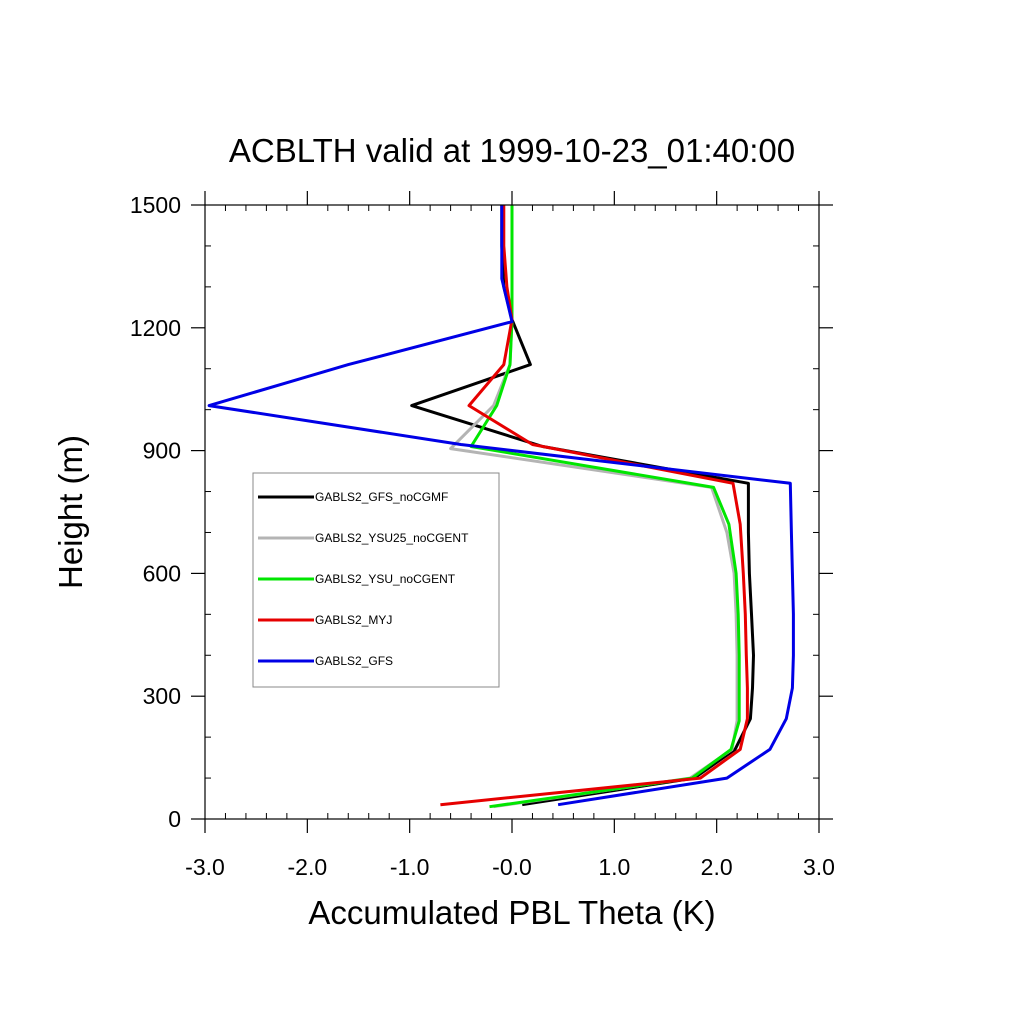 Image resolution: width=1024 pixels, height=1024 pixels. What do you see at coordinates (155, 205) in the screenshot?
I see `y-tick-label: 1500` at bounding box center [155, 205].